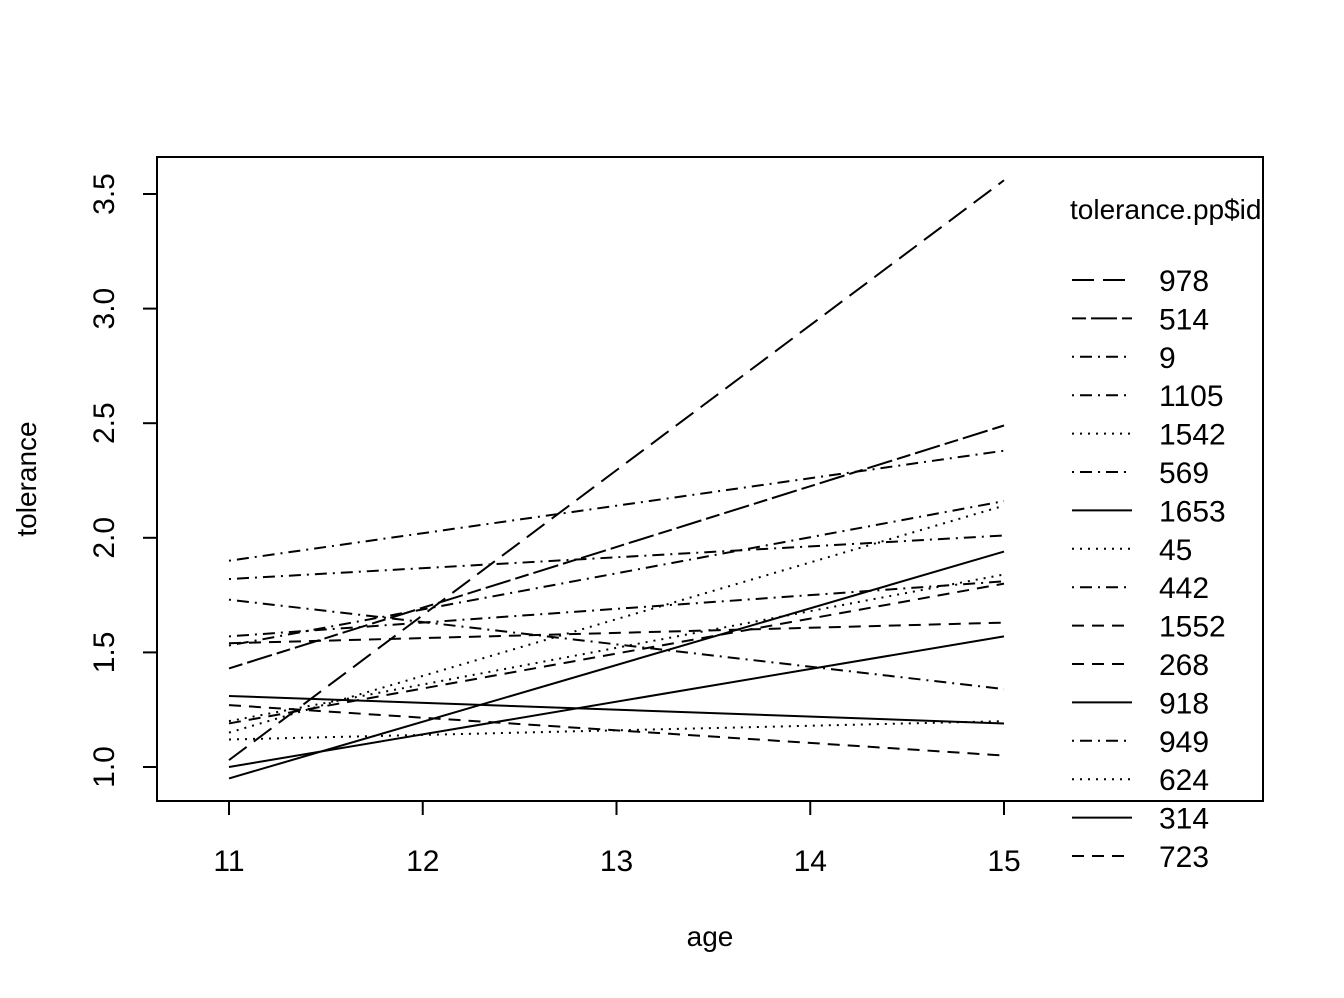 This screenshot has height=998, width=1344. Describe the element at coordinates (616, 861) in the screenshot. I see `x-tick-label: 13` at that location.